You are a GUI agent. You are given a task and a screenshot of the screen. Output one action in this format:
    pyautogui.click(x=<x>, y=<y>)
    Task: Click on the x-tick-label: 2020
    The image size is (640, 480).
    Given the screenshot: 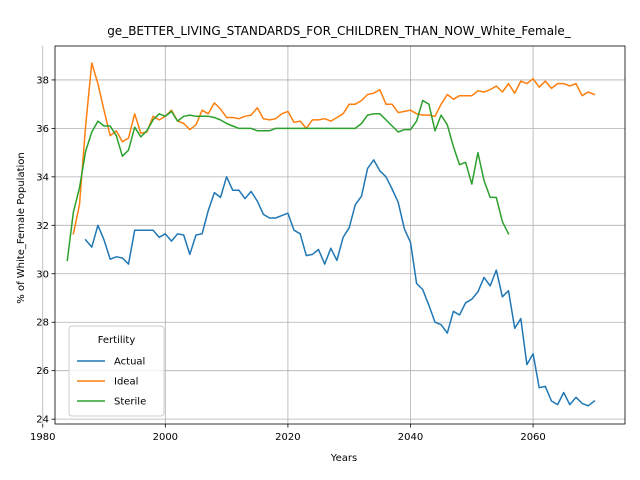 What is the action you would take?
    pyautogui.click(x=287, y=437)
    